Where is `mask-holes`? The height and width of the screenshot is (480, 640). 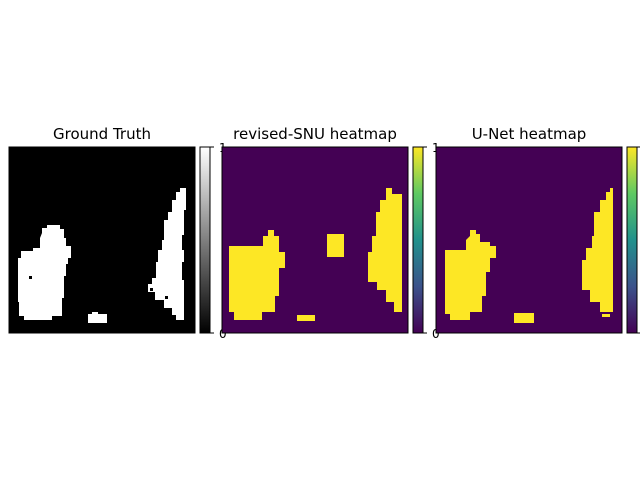 mask-holes is located at coordinates (98, 287).